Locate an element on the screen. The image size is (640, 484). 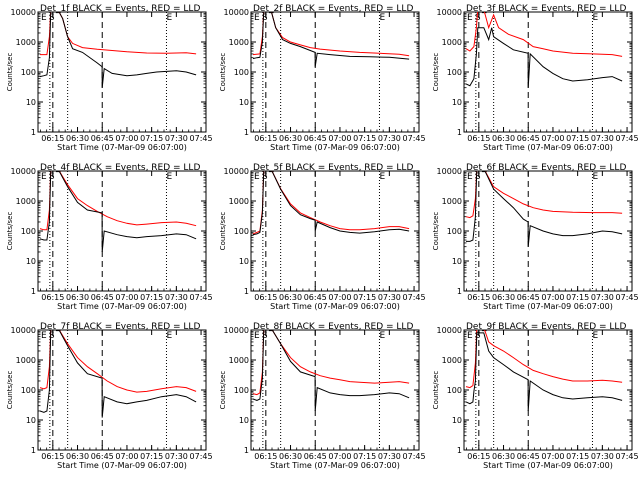
panel-title: Det_9f BLACK = Events, RED = LLD is located at coordinates (546, 327).